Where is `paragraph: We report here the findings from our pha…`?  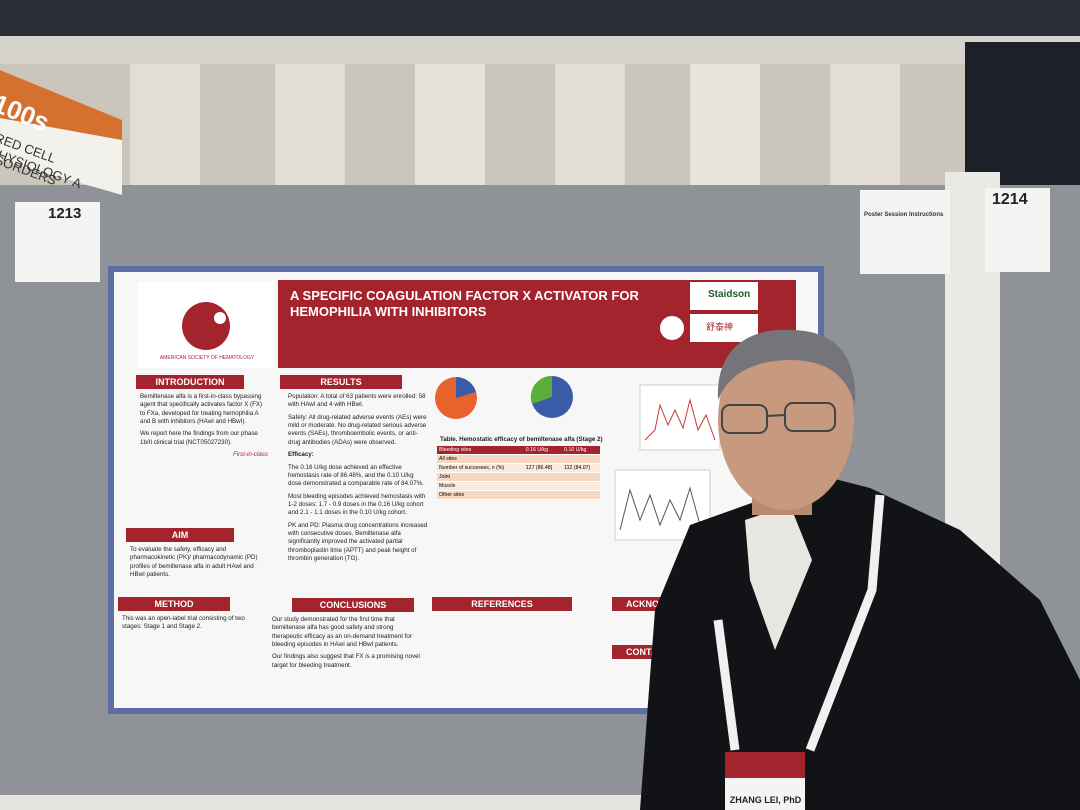
paragraph: We report here the findings from our pha… is located at coordinates (199, 438).